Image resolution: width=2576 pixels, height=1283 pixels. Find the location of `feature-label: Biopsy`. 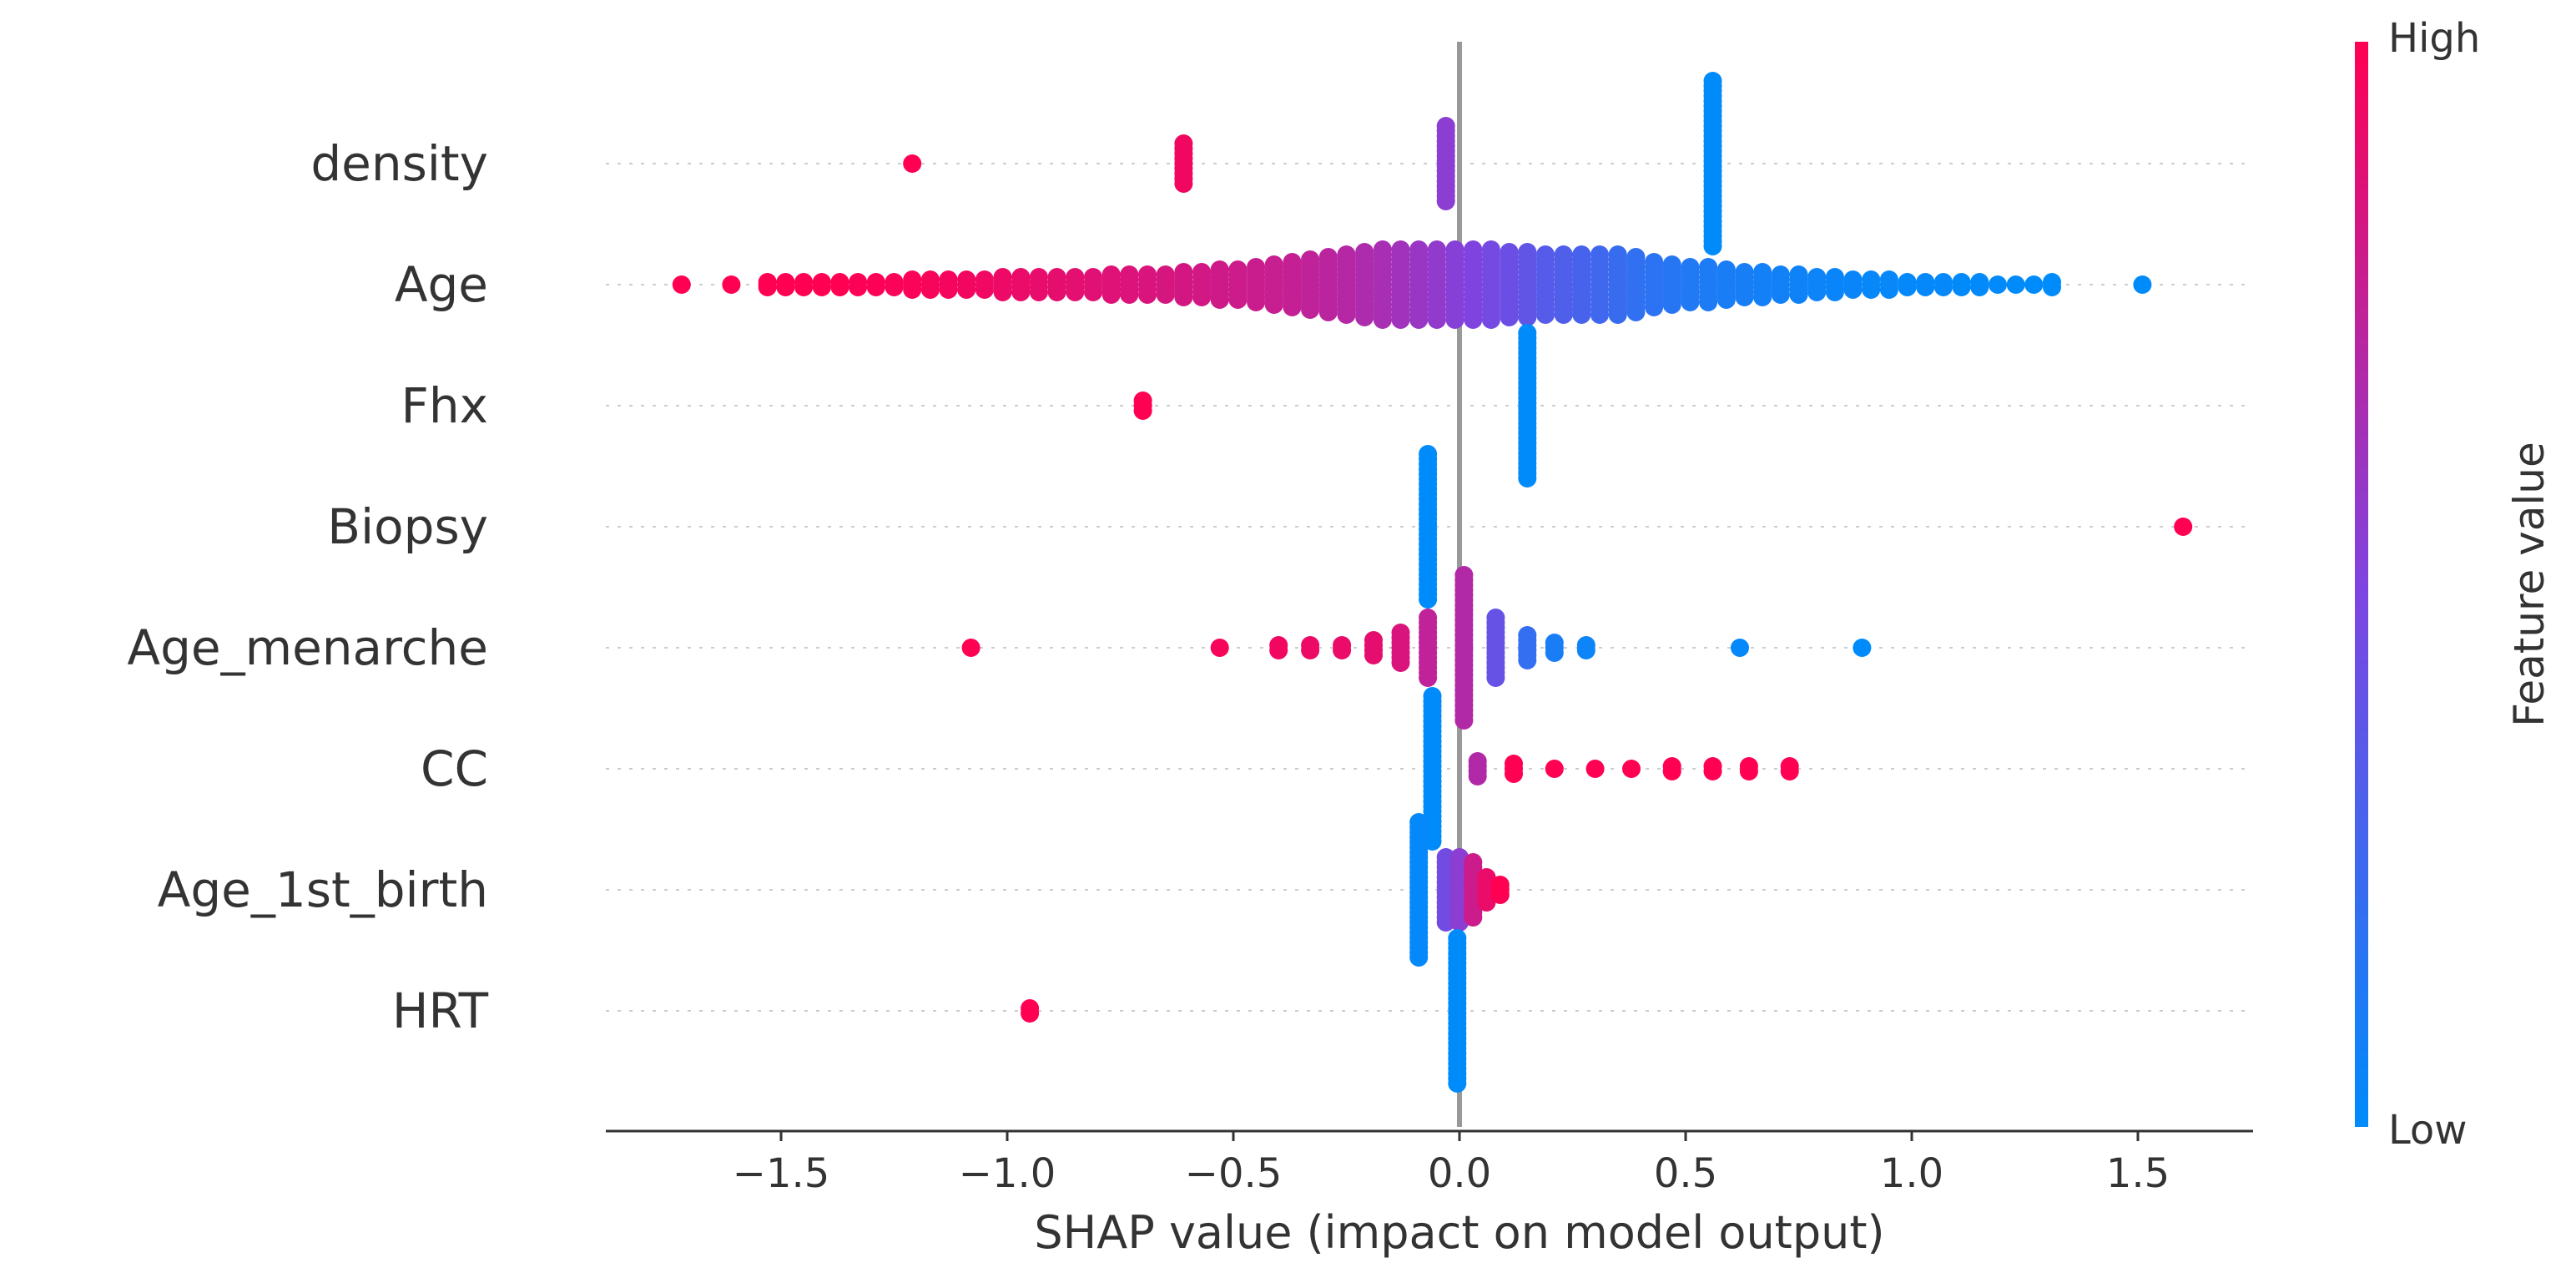

feature-label: Biopsy is located at coordinates (408, 526).